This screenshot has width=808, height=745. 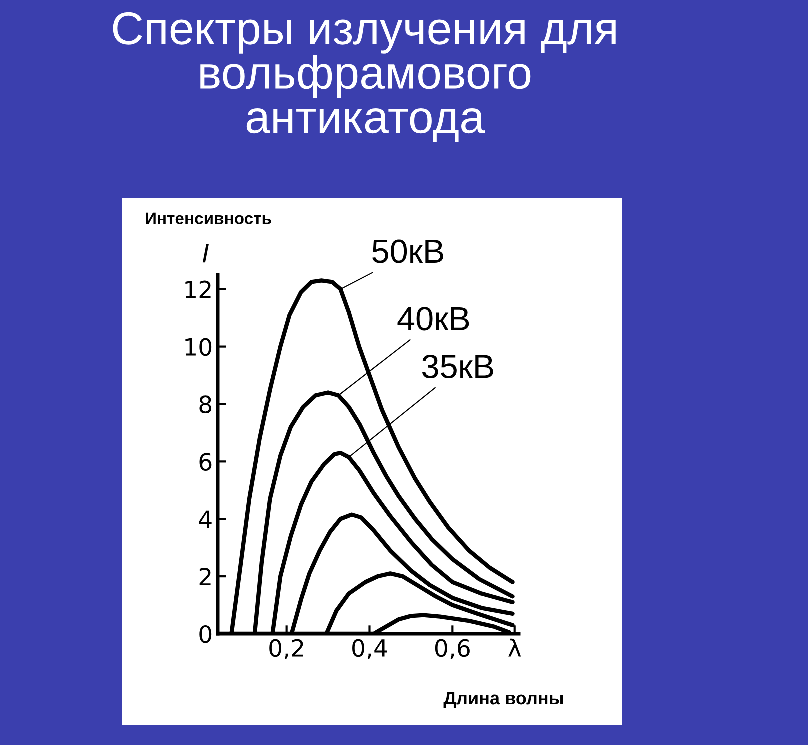 What do you see at coordinates (370, 649) in the screenshot?
I see `x-tick-label: 0,4` at bounding box center [370, 649].